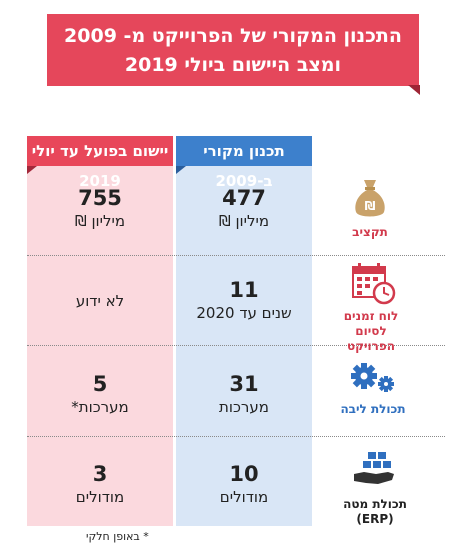 This screenshot has height=556, width=452. I want to click on banner-fold, so click(414, 90).